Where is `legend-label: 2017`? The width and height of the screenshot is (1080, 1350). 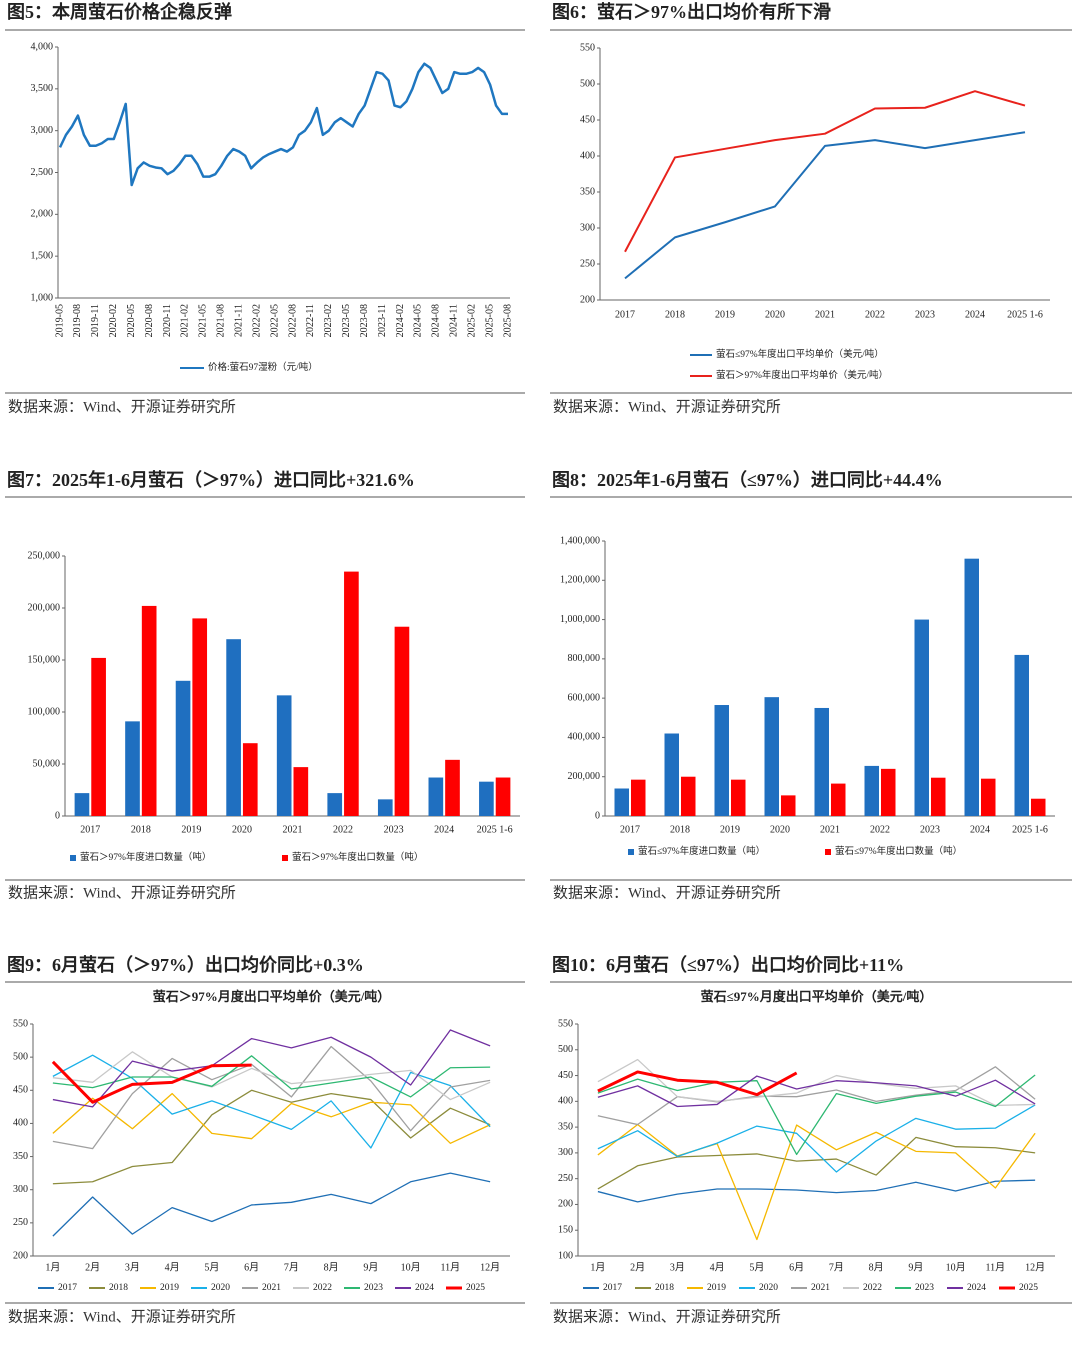 legend-label: 2017 is located at coordinates (612, 1288).